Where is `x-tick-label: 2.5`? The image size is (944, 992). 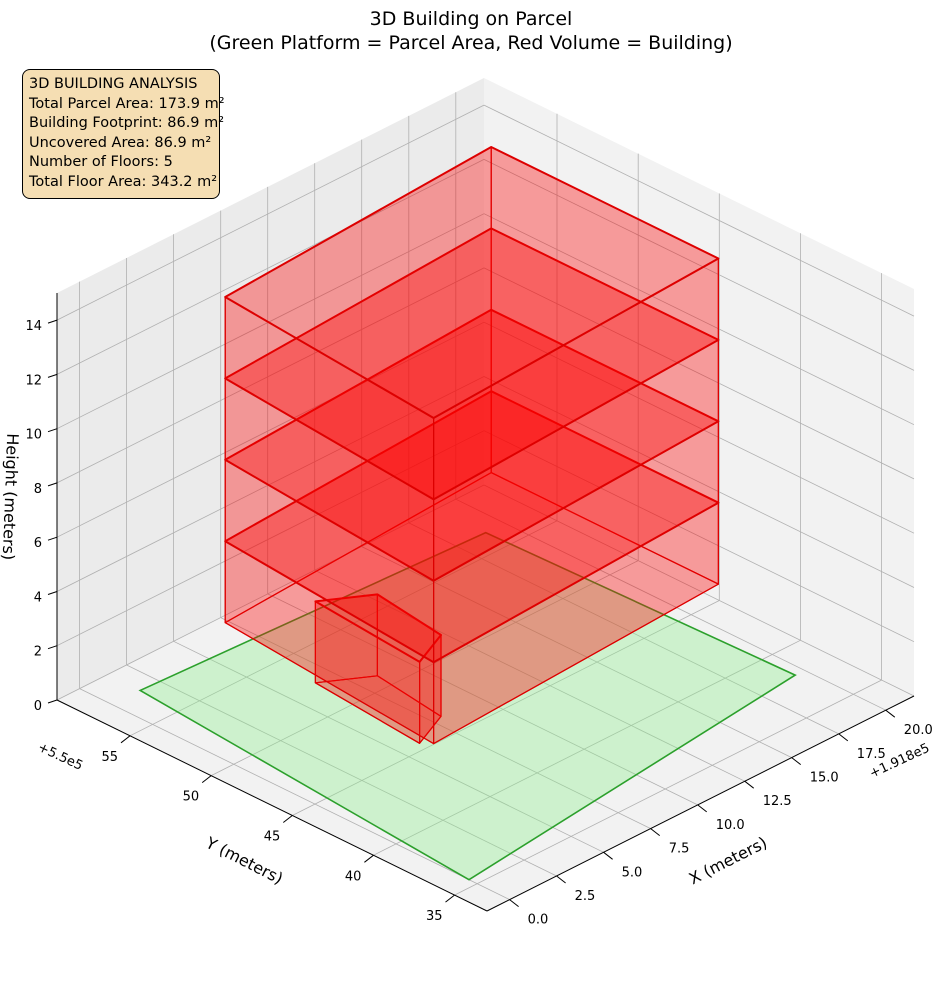 x-tick-label: 2.5 is located at coordinates (585, 896).